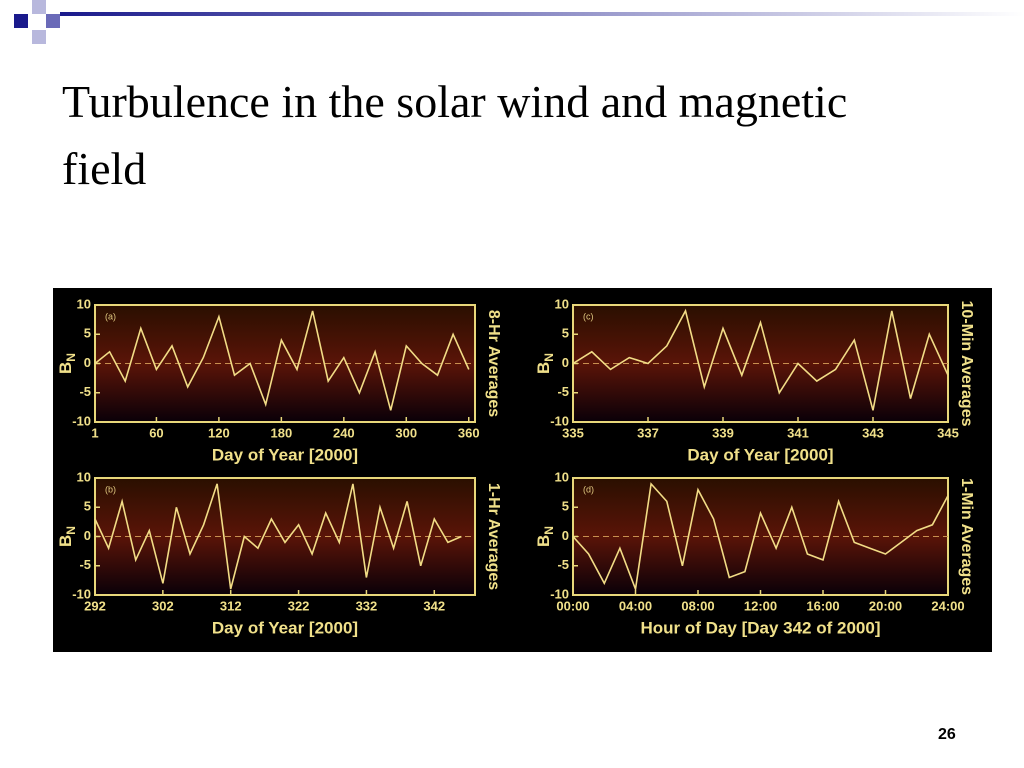  What do you see at coordinates (572, 605) in the screenshot?
I see `x-tick-label: 00:00` at bounding box center [572, 605].